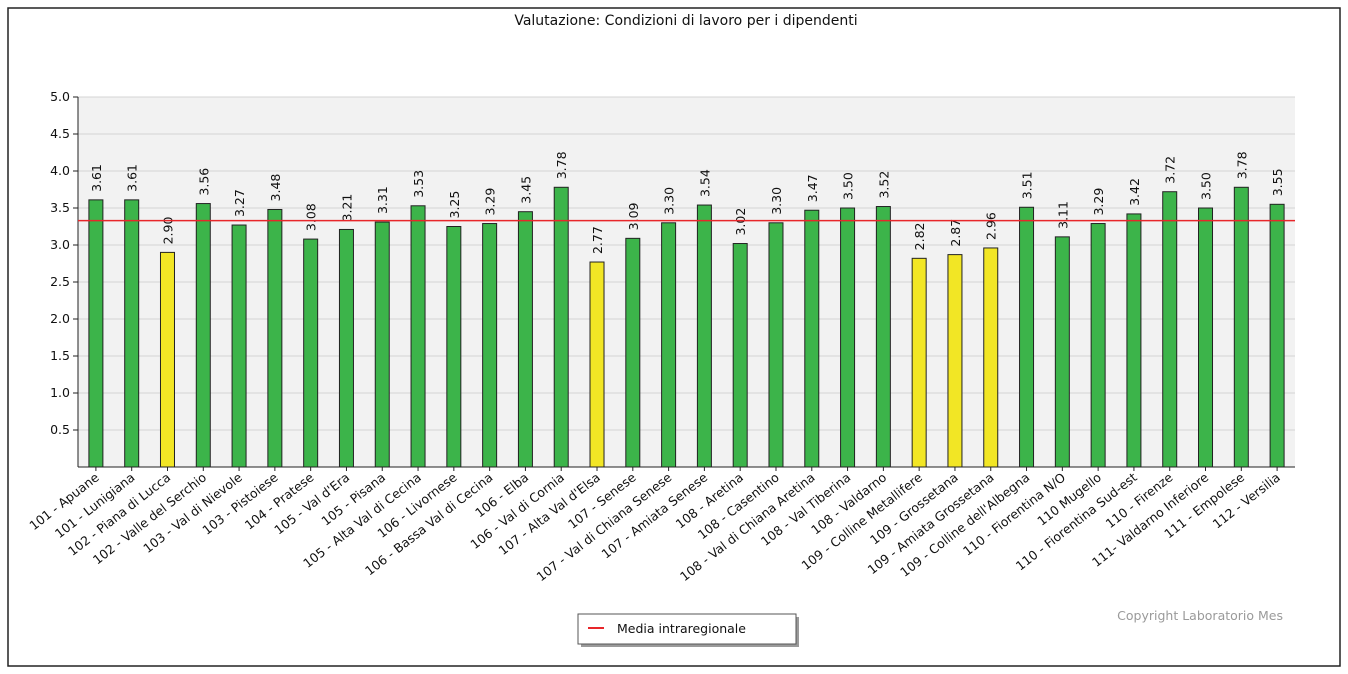  Describe the element at coordinates (60, 207) in the screenshot. I see `y-tick-label: 3.5` at that location.